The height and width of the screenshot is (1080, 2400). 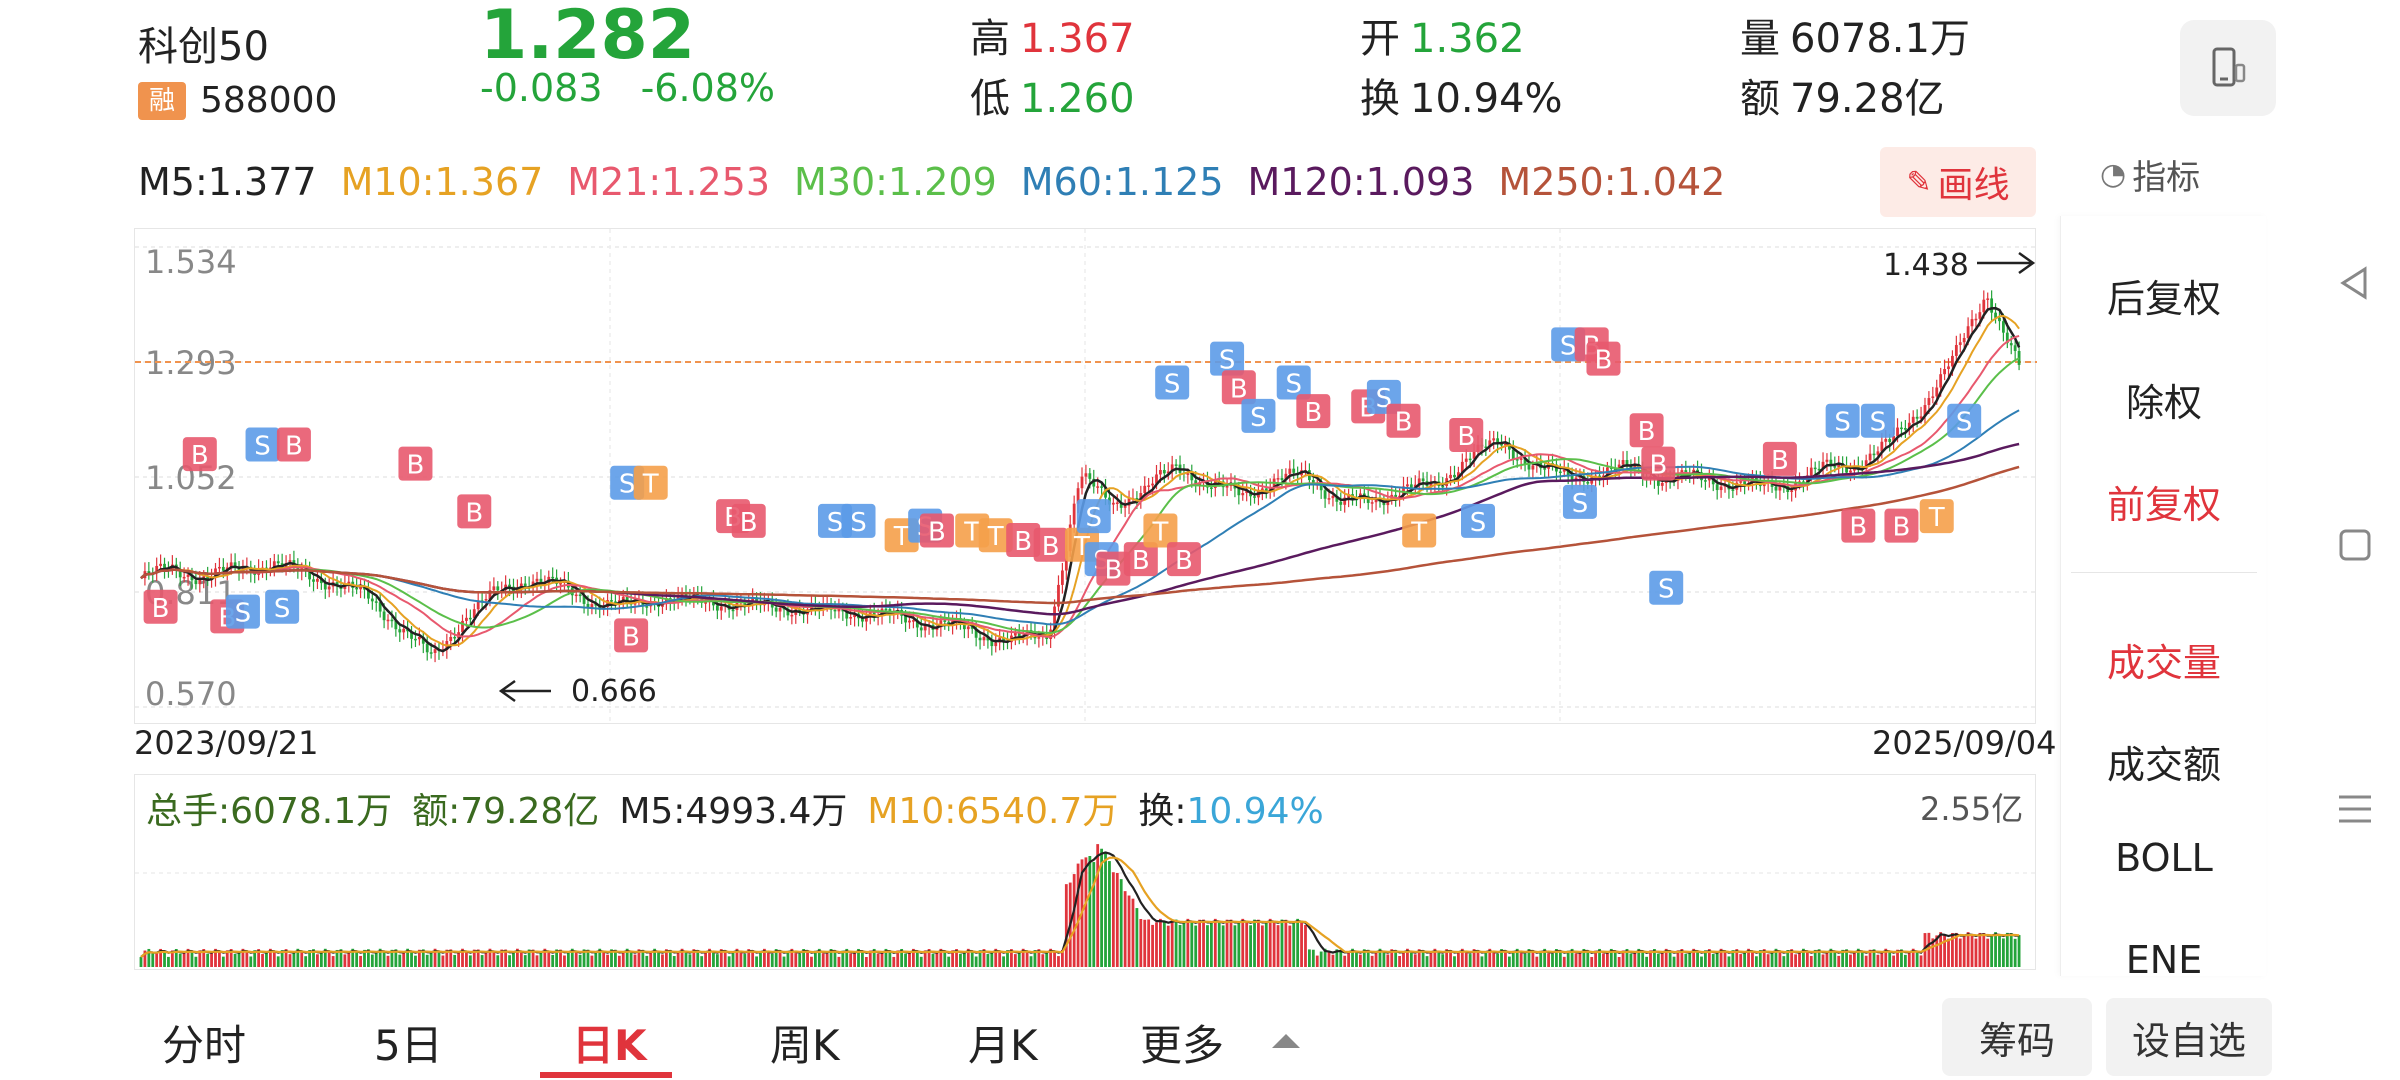 I want to click on side-item-forward-adjust: 前复权, so click(x=2163, y=505).